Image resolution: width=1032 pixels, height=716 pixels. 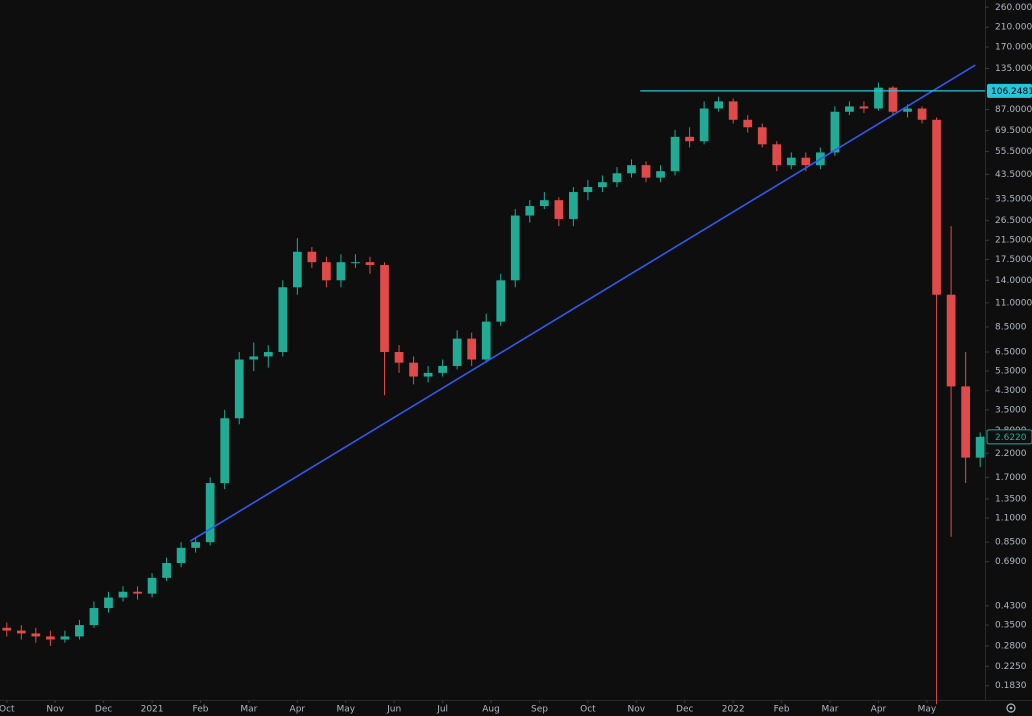 I want to click on x-tick-label: Mar, so click(x=830, y=710).